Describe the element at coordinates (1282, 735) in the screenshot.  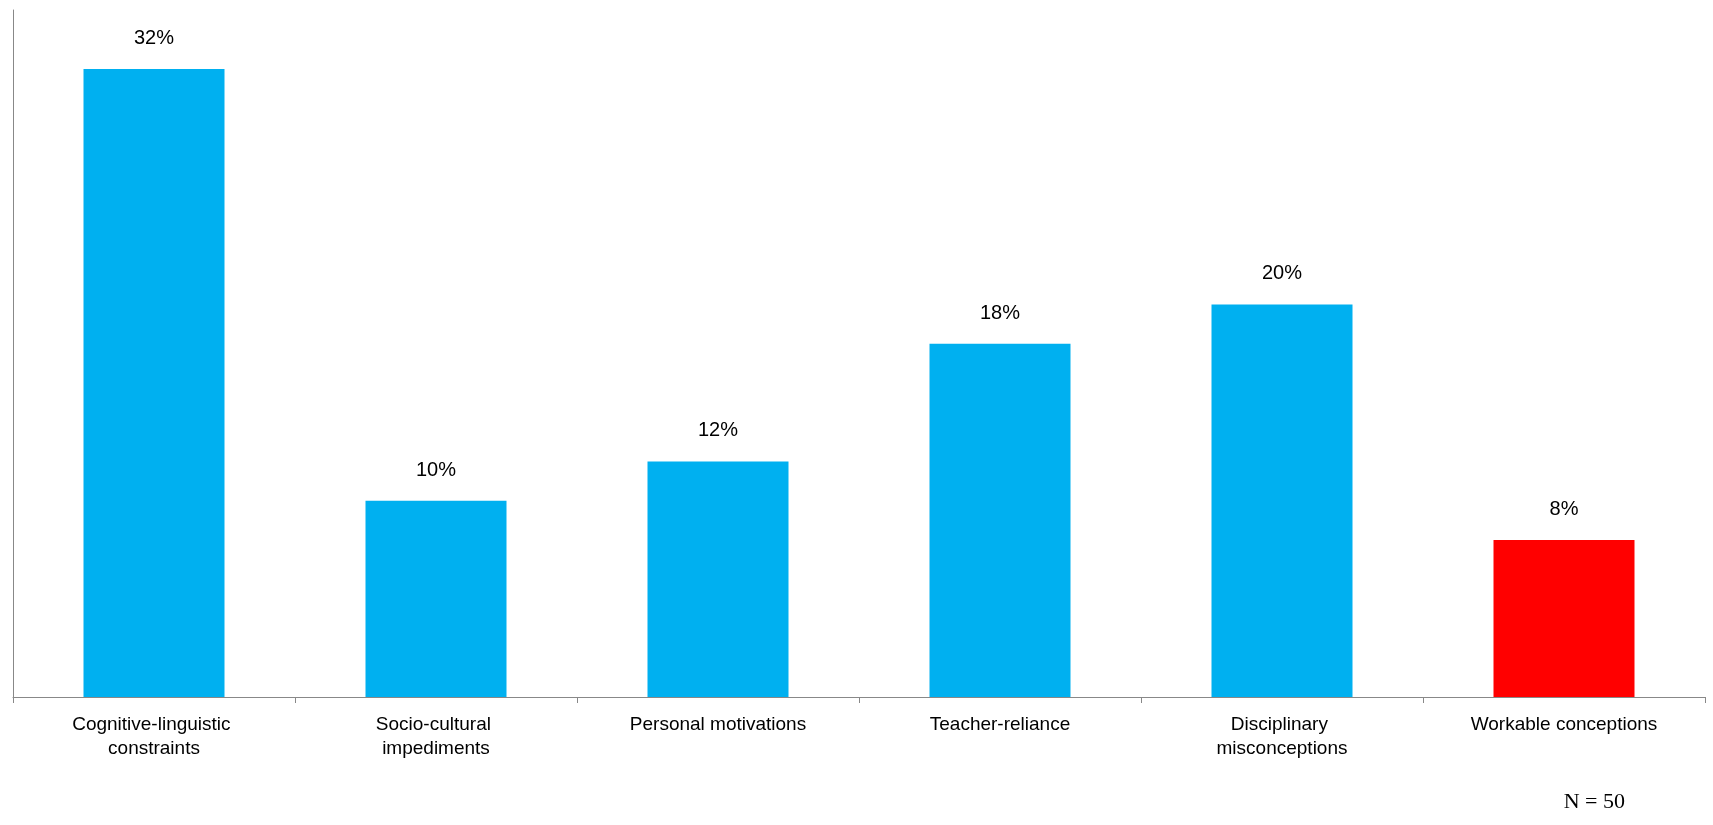
I see `x-tick-label: Disciplinary misconceptions` at that location.